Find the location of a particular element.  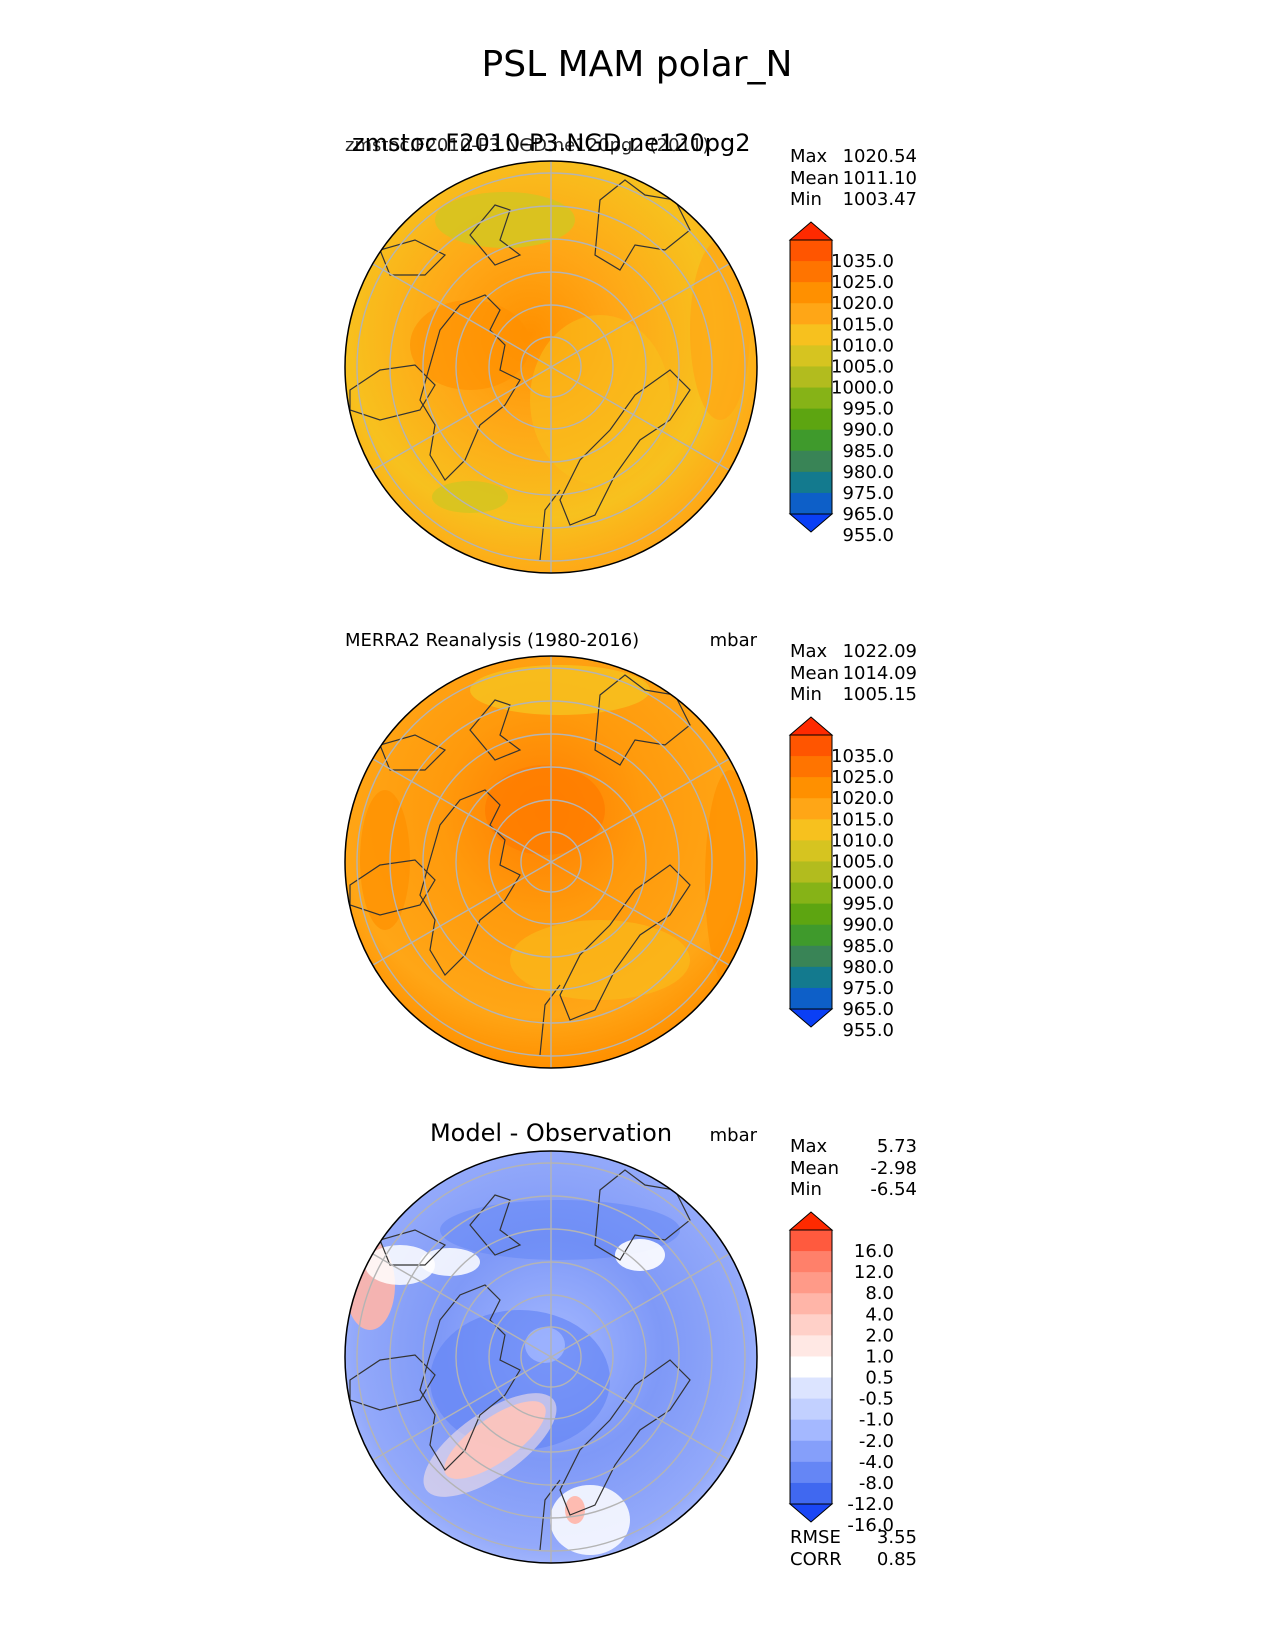

figure-title: PSL MAM polar_N is located at coordinates (637, 64).